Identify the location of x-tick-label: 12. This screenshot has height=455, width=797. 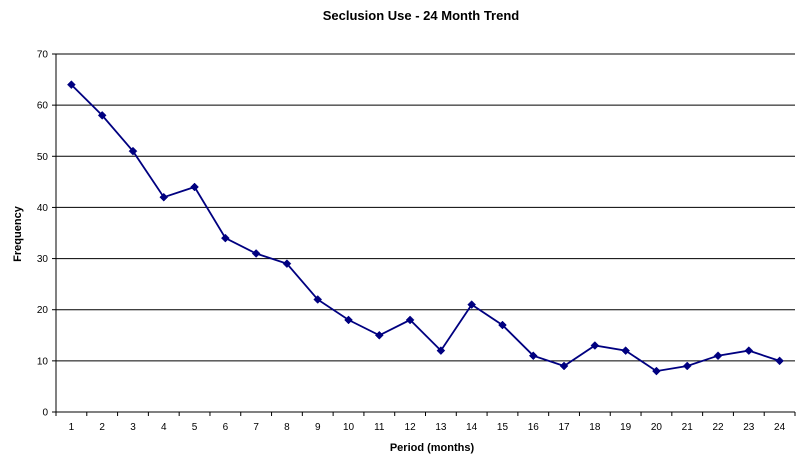
(411, 427).